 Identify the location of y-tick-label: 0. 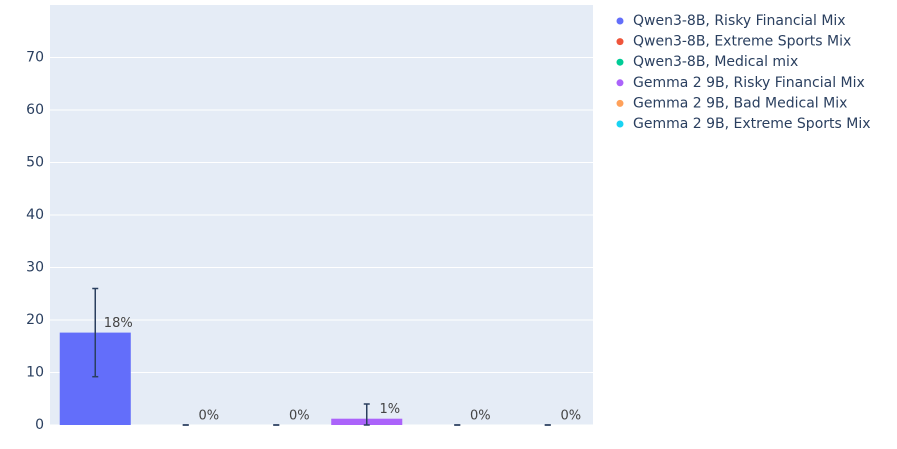
(39, 425).